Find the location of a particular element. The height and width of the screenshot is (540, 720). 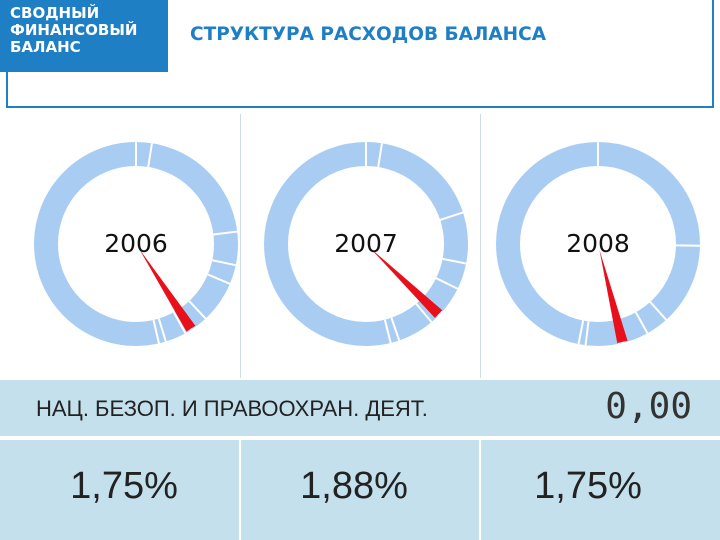

year-label: 2008 is located at coordinates (598, 243).